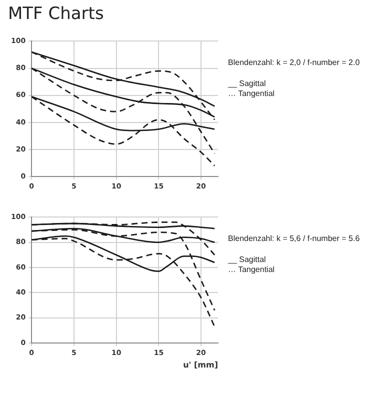  I want to click on x-axis-title: u' [mm], so click(200, 365).